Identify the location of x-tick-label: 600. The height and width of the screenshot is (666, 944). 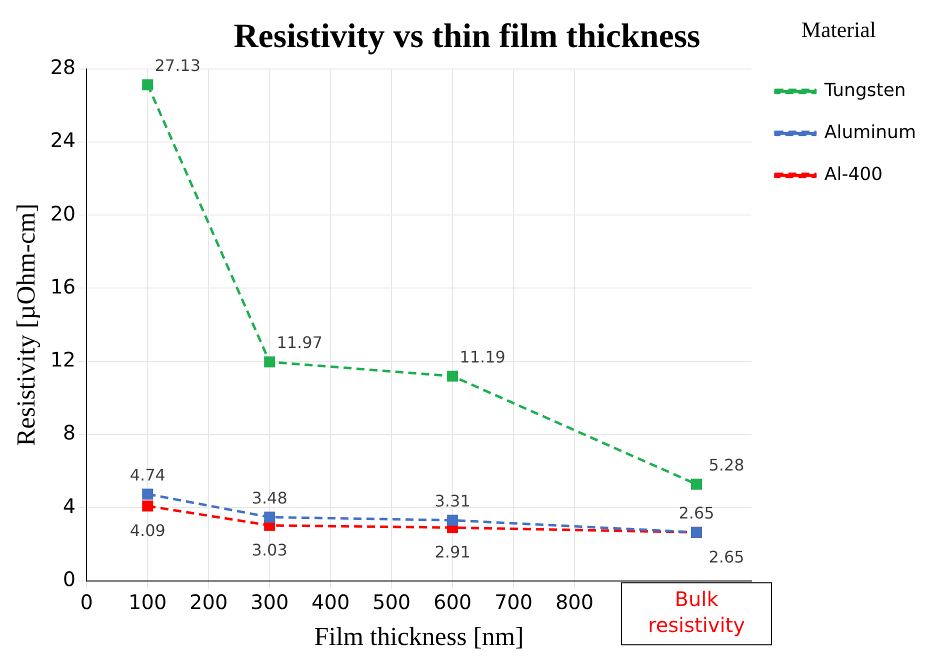
(452, 602).